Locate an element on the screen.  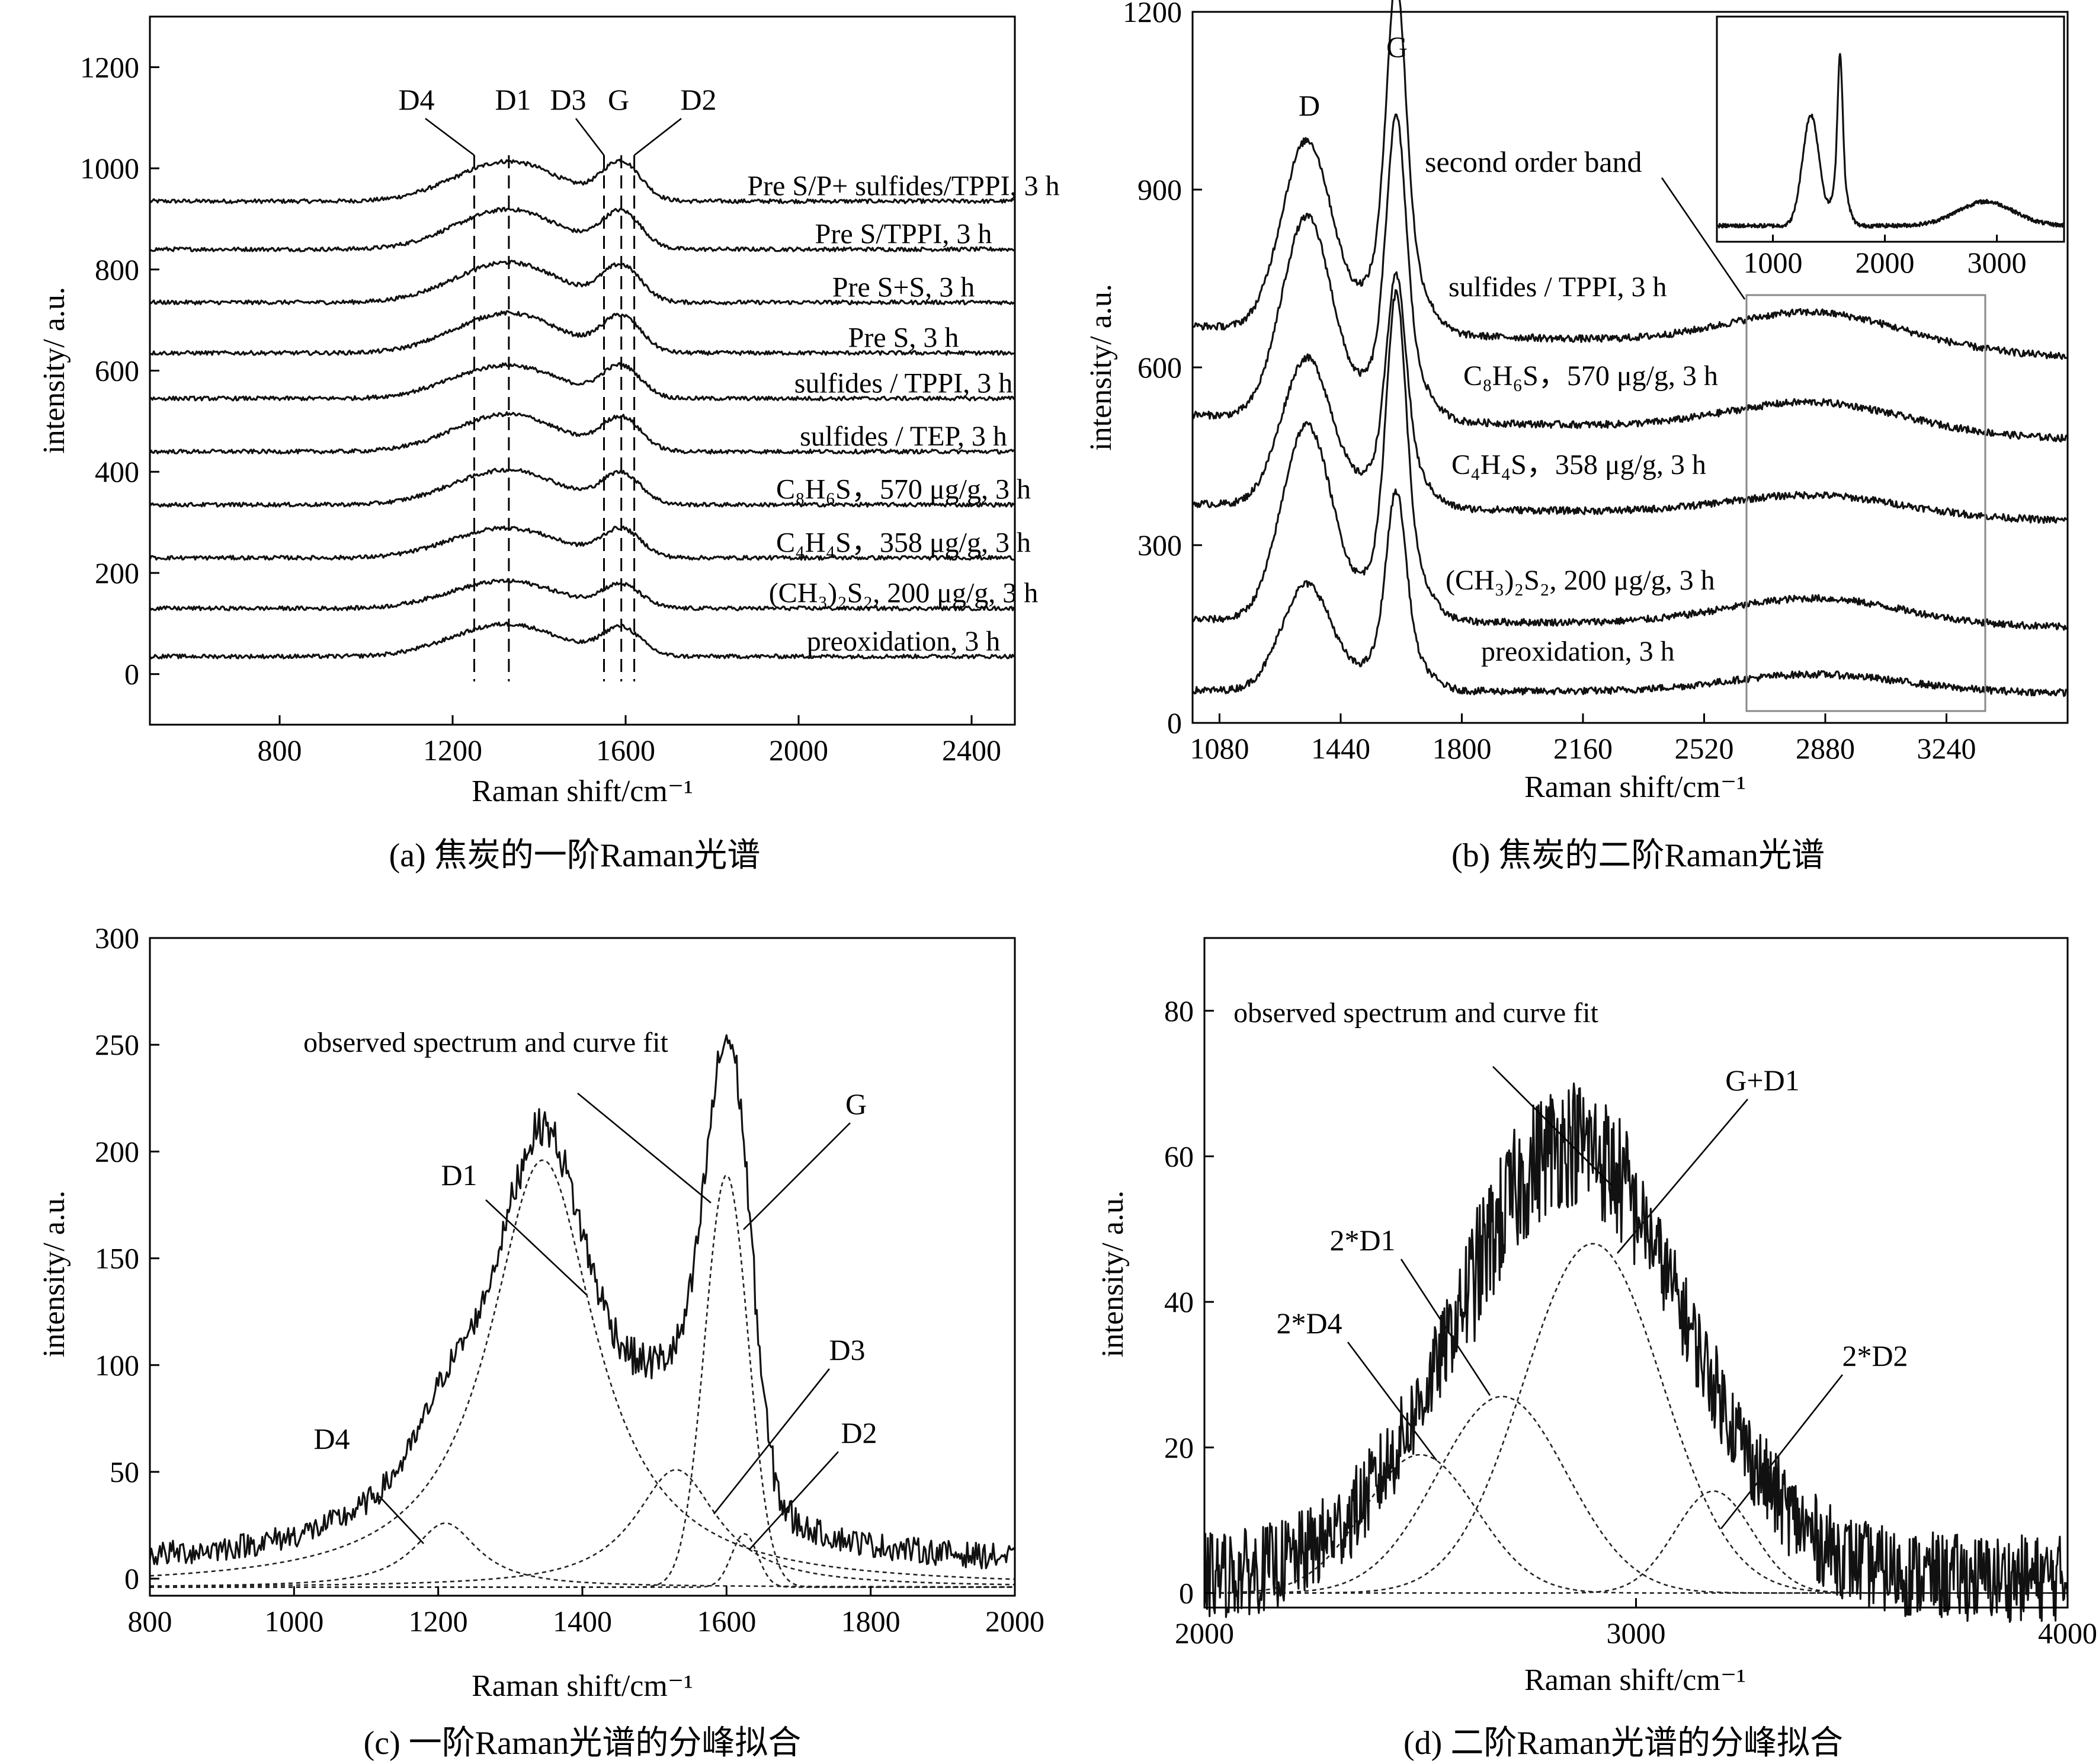
band-leader-d3 is located at coordinates (590, 137).